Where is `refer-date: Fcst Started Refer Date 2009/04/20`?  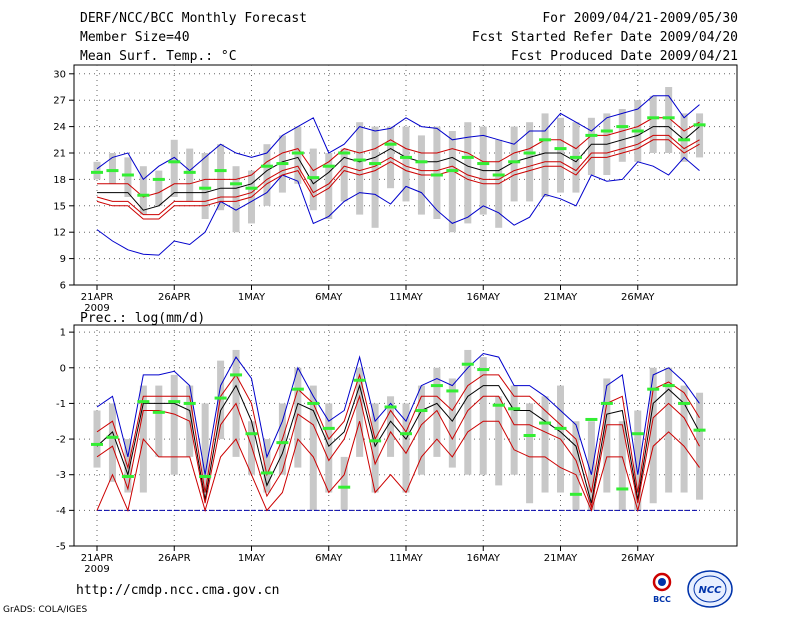 refer-date: Fcst Started Refer Date 2009/04/20 is located at coordinates (604, 37).